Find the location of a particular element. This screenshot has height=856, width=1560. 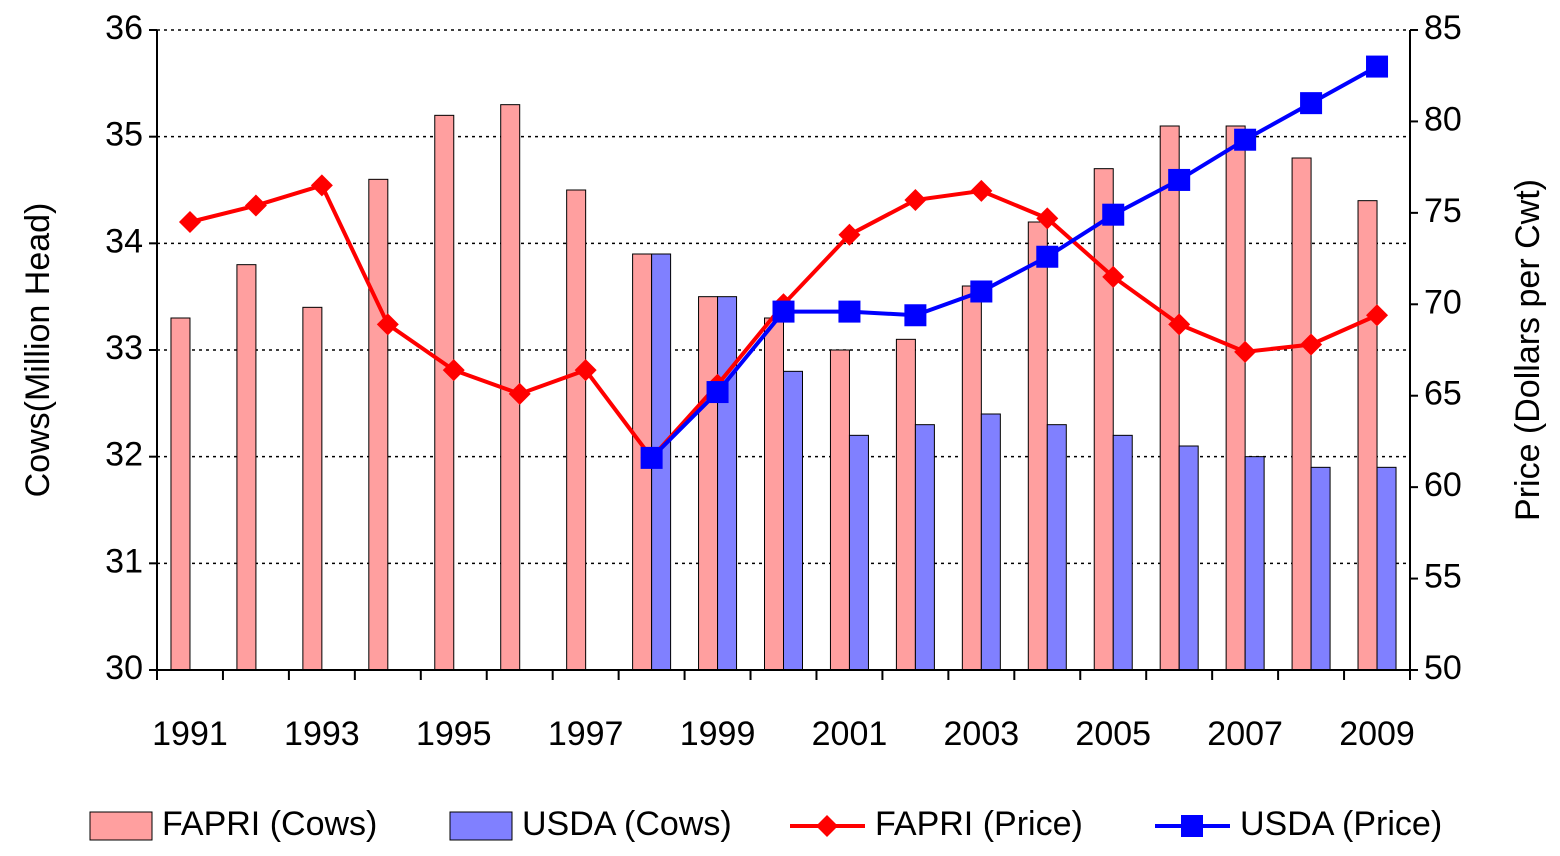

y-tick-label: 34 is located at coordinates (124, 241).